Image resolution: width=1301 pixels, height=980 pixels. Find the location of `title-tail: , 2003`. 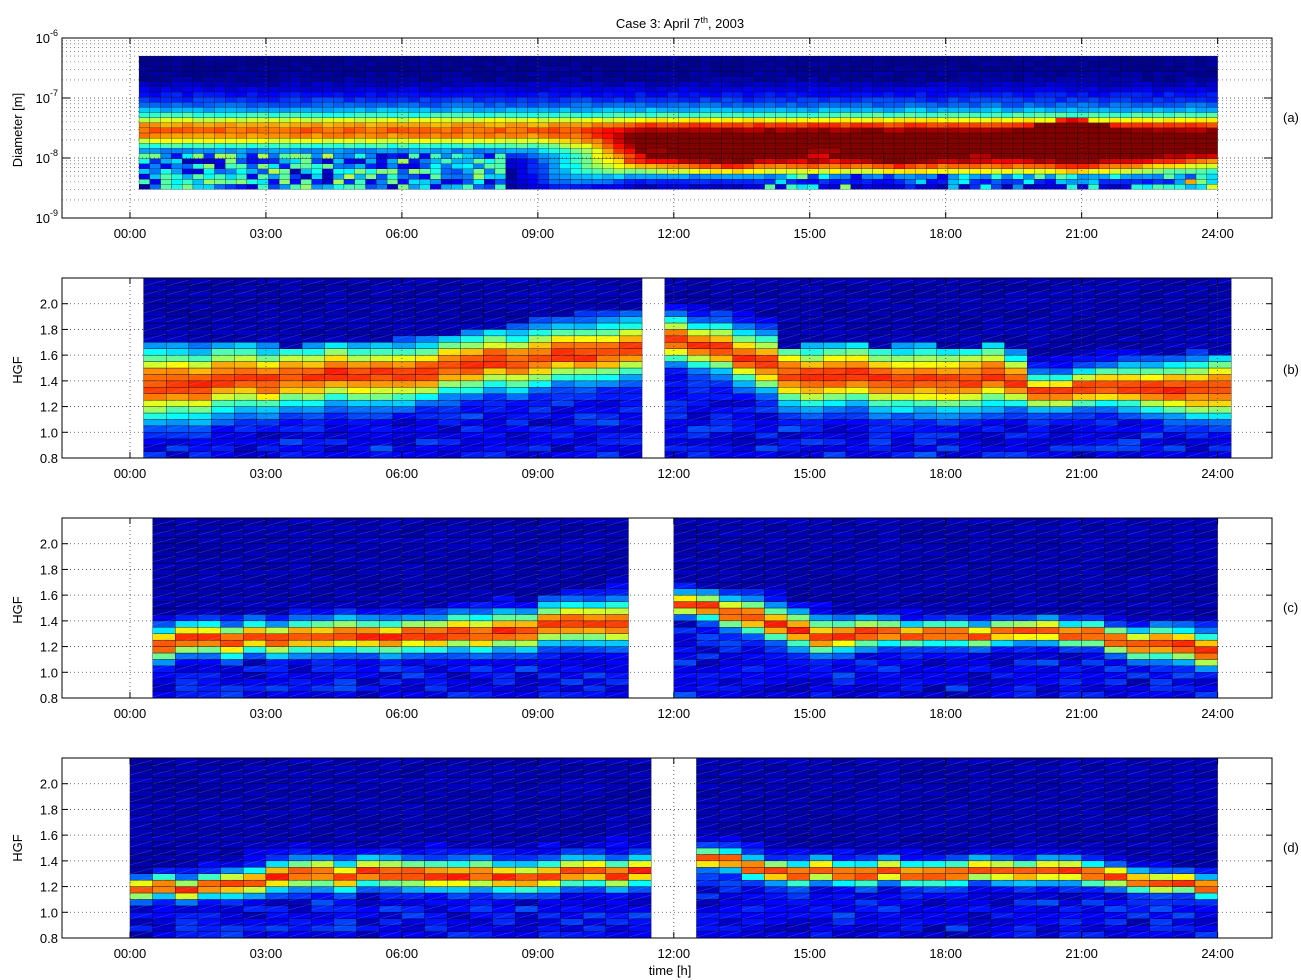

title-tail: , 2003 is located at coordinates (726, 23).